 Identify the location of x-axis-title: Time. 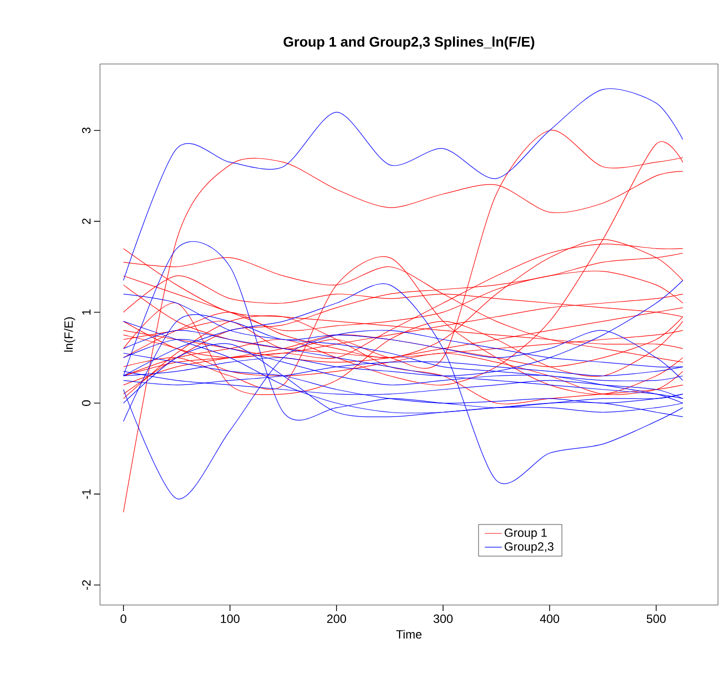
(409, 634).